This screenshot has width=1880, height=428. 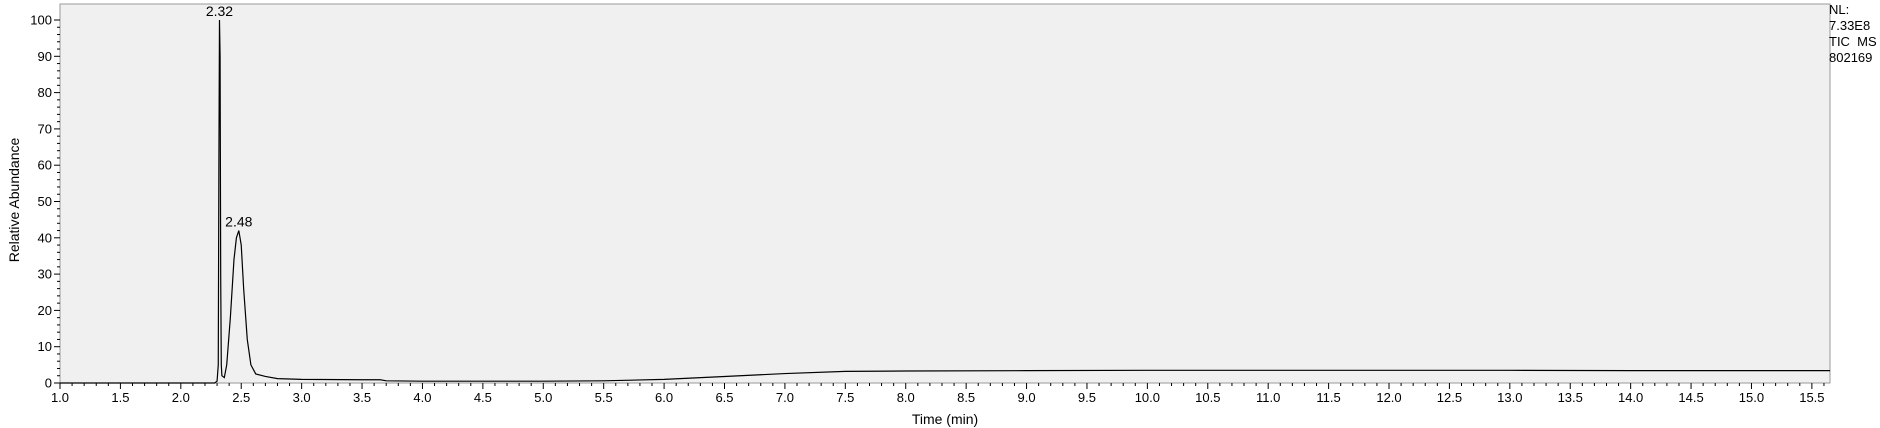 I want to click on x-axis-title: Time (min), so click(x=945, y=419).